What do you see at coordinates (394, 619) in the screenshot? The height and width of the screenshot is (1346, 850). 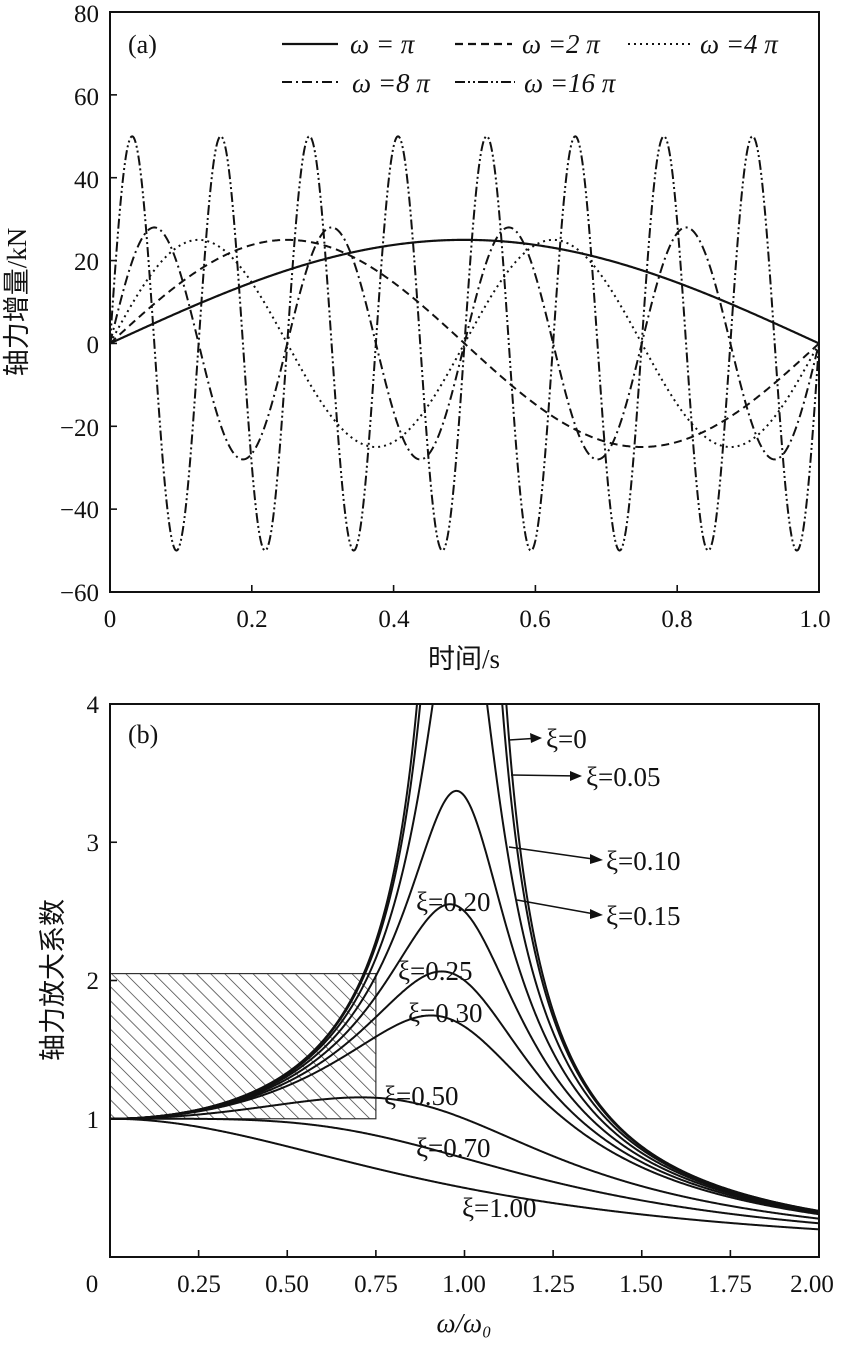 I see `a-xtick-label: 0.4` at bounding box center [394, 619].